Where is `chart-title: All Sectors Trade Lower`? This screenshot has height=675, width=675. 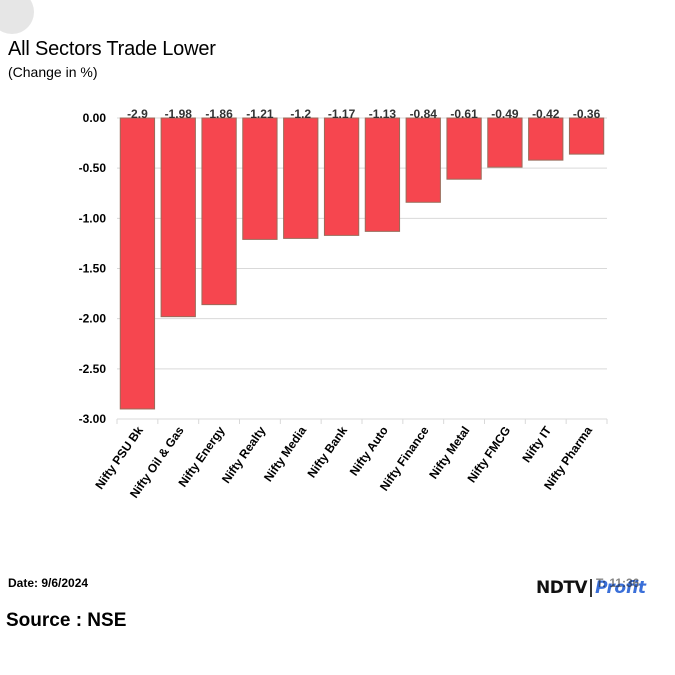 chart-title: All Sectors Trade Lower is located at coordinates (112, 49).